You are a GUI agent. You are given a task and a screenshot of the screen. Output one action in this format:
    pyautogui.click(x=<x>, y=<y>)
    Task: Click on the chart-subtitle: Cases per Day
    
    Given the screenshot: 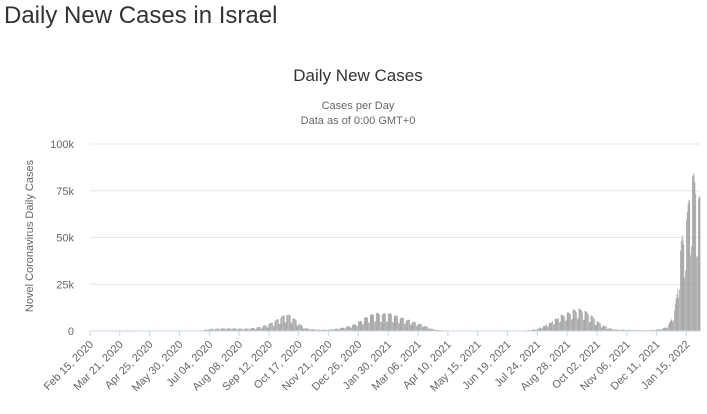 What is the action you would take?
    pyautogui.click(x=358, y=106)
    